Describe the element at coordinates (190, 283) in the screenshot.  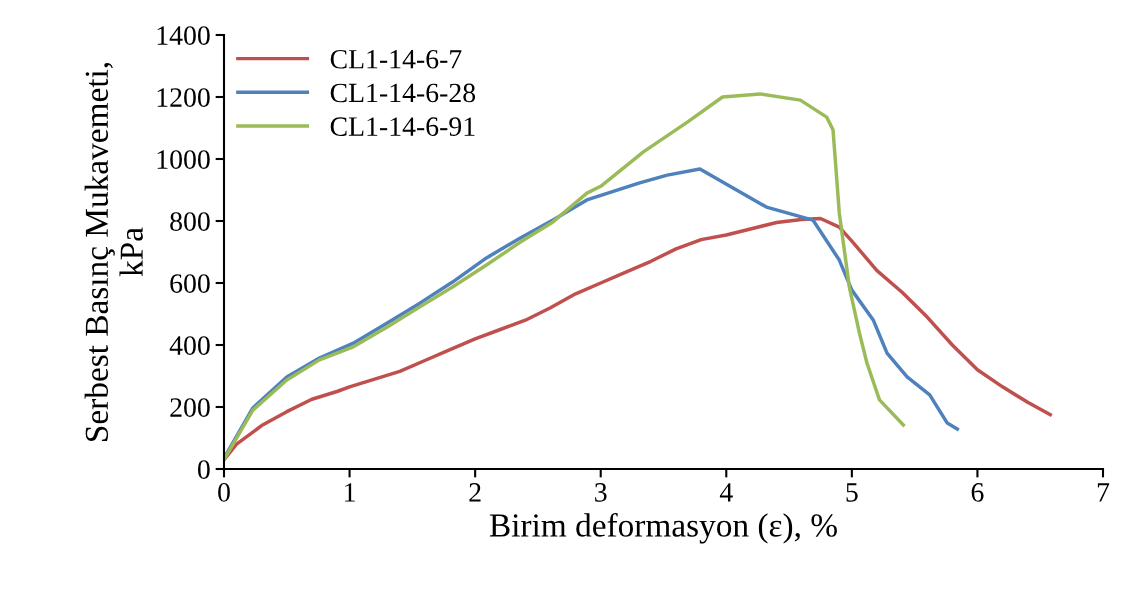
I see `y-tick-label: 600` at that location.